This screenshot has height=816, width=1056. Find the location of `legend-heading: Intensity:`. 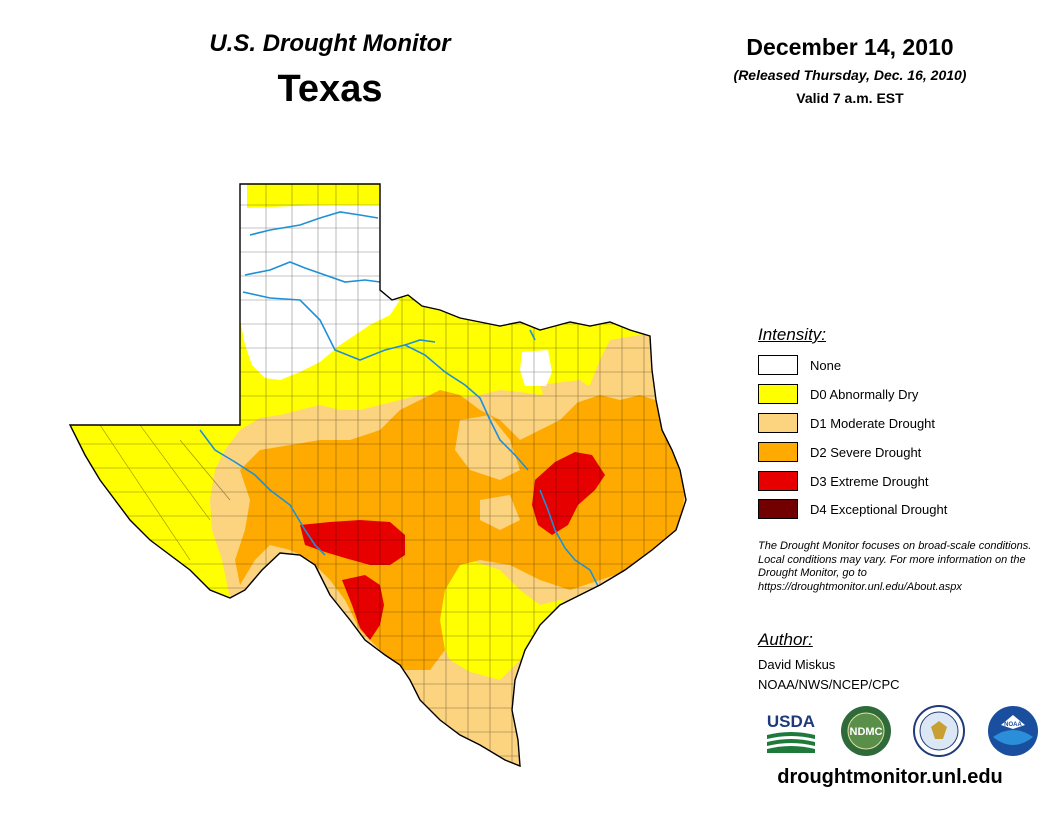

legend-heading: Intensity: is located at coordinates (792, 334).